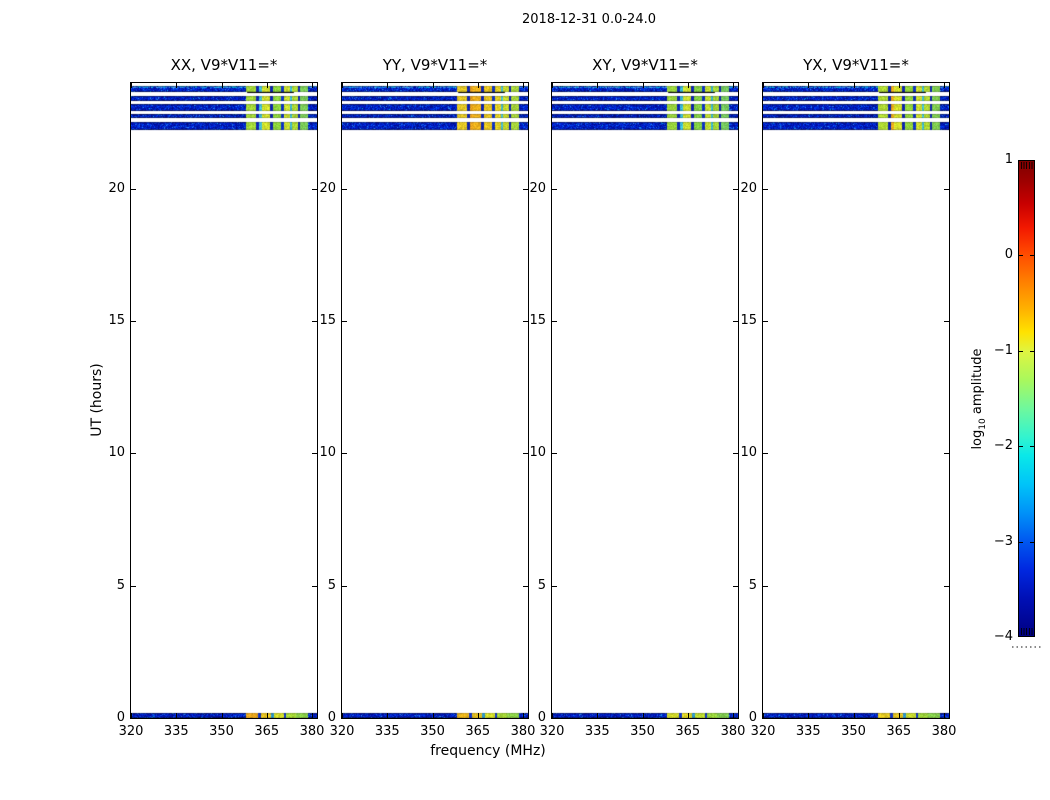 The image size is (1050, 800). What do you see at coordinates (1003, 636) in the screenshot?
I see `colorbar-tick-label: −4` at bounding box center [1003, 636].